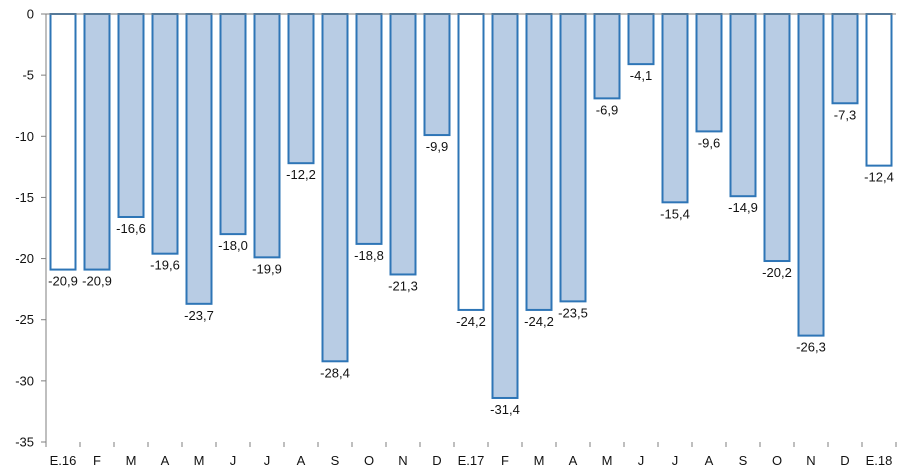 This screenshot has height=474, width=901. What do you see at coordinates (845, 114) in the screenshot?
I see `data-label: -7,3` at bounding box center [845, 114].